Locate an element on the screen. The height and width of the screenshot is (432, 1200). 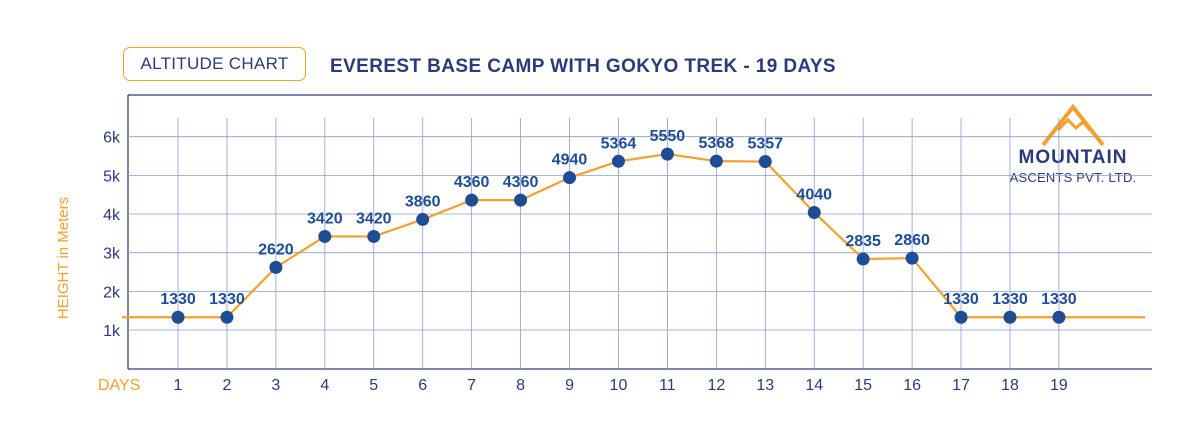
data-label: 5550 is located at coordinates (668, 136).